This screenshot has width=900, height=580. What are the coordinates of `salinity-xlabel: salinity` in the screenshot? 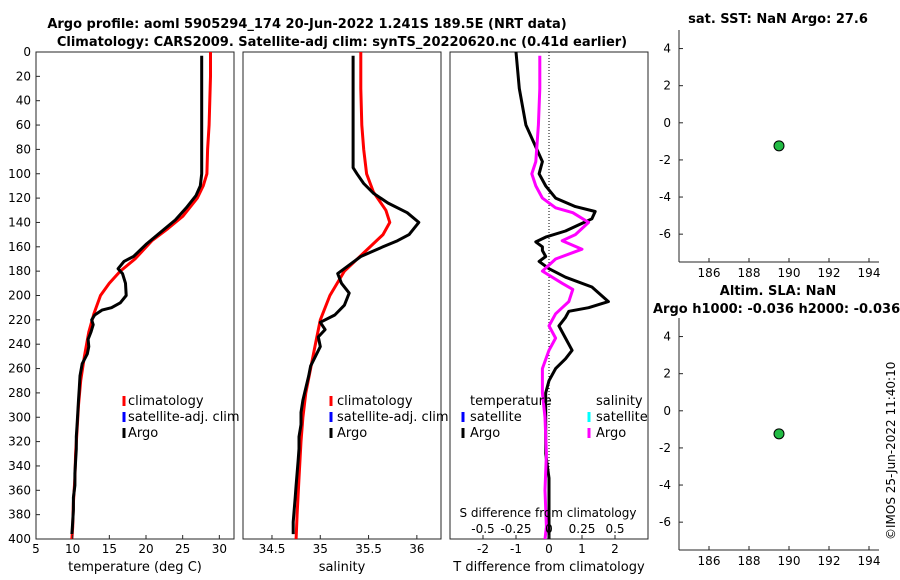 It's located at (342, 567).